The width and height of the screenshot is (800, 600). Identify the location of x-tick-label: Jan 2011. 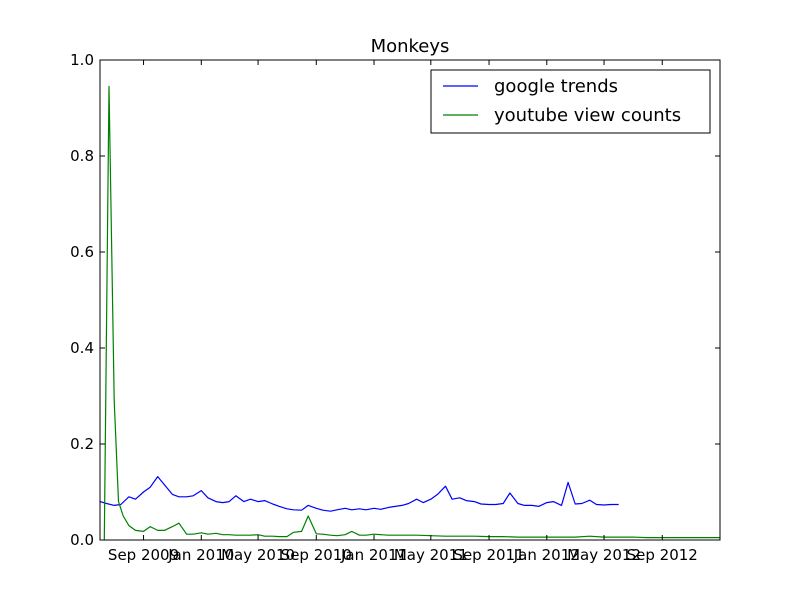
(373, 555).